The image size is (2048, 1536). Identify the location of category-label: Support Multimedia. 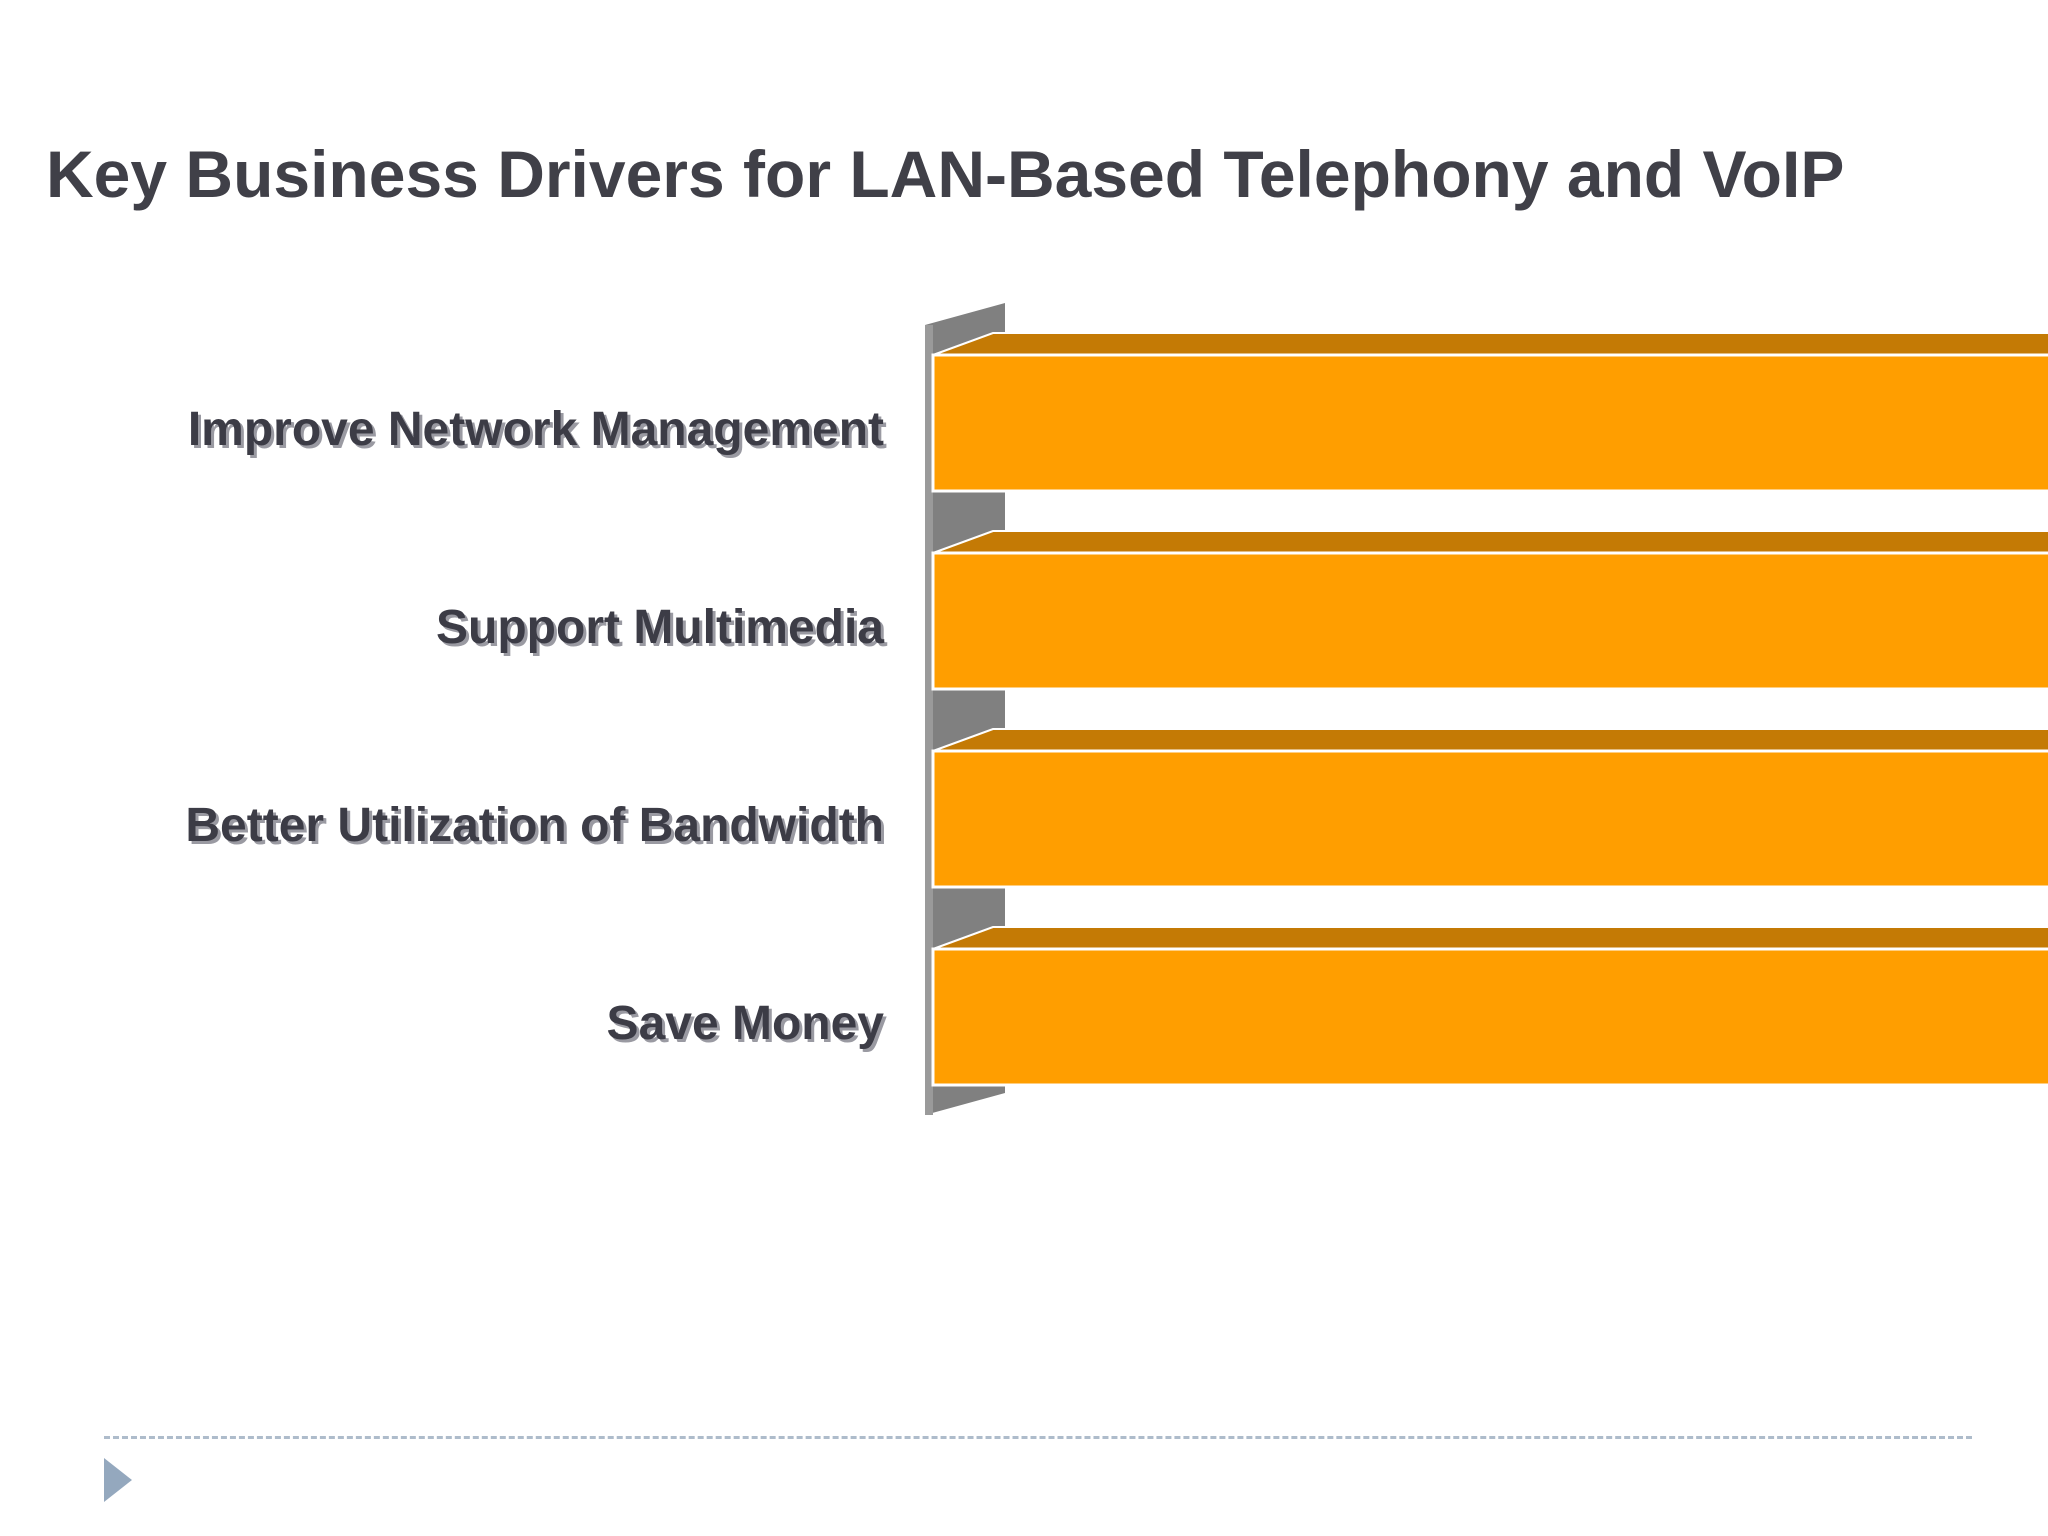
(660, 627).